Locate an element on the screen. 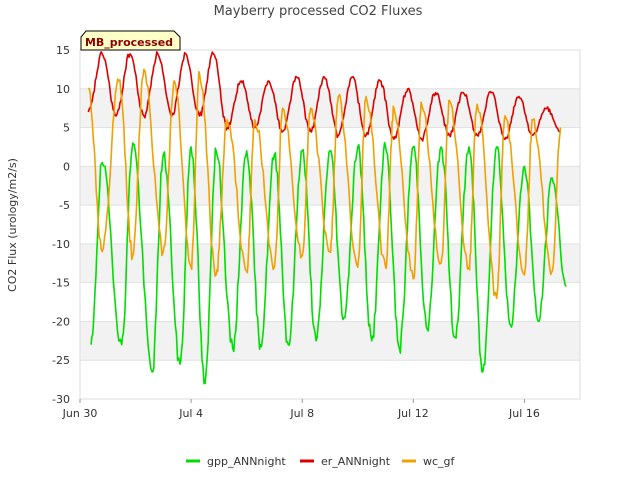 This screenshot has width=640, height=484. legend-label: wc_gf is located at coordinates (439, 461).